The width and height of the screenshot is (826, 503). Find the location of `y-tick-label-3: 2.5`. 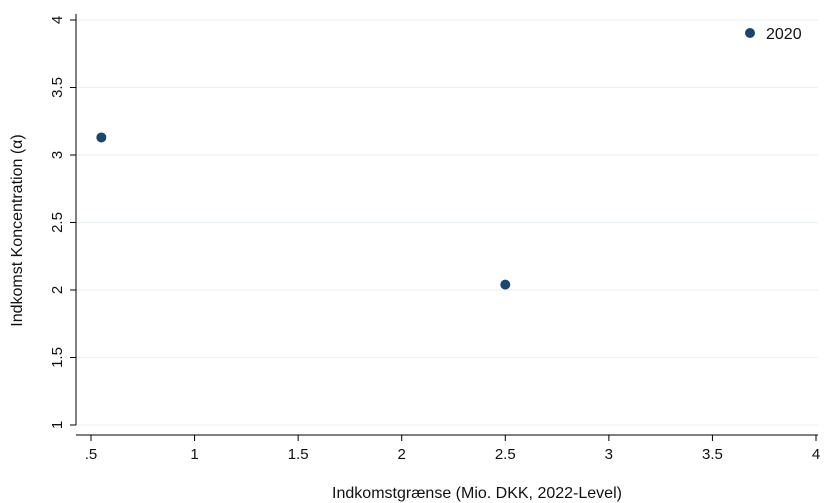

y-tick-label-3: 2.5 is located at coordinates (57, 222).